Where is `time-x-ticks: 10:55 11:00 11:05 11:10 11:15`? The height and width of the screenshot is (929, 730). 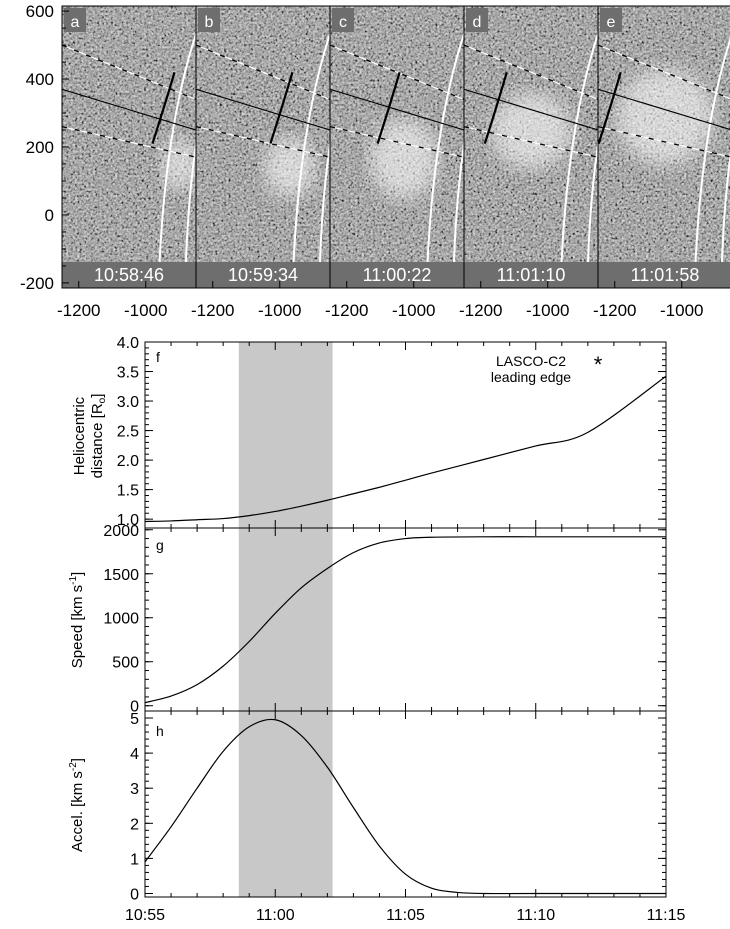
time-x-ticks: 10:55 11:00 11:05 11:10 11:15 is located at coordinates (405, 915).